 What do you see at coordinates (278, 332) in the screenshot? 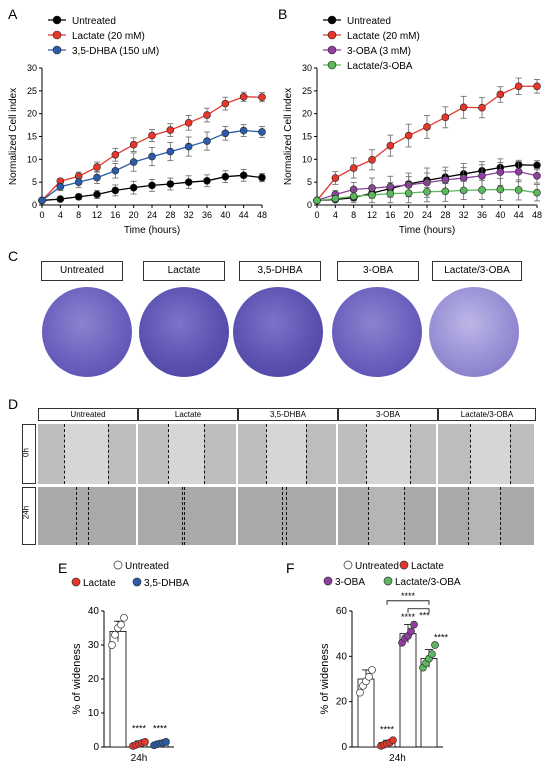
I see `dish-dhba` at bounding box center [278, 332].